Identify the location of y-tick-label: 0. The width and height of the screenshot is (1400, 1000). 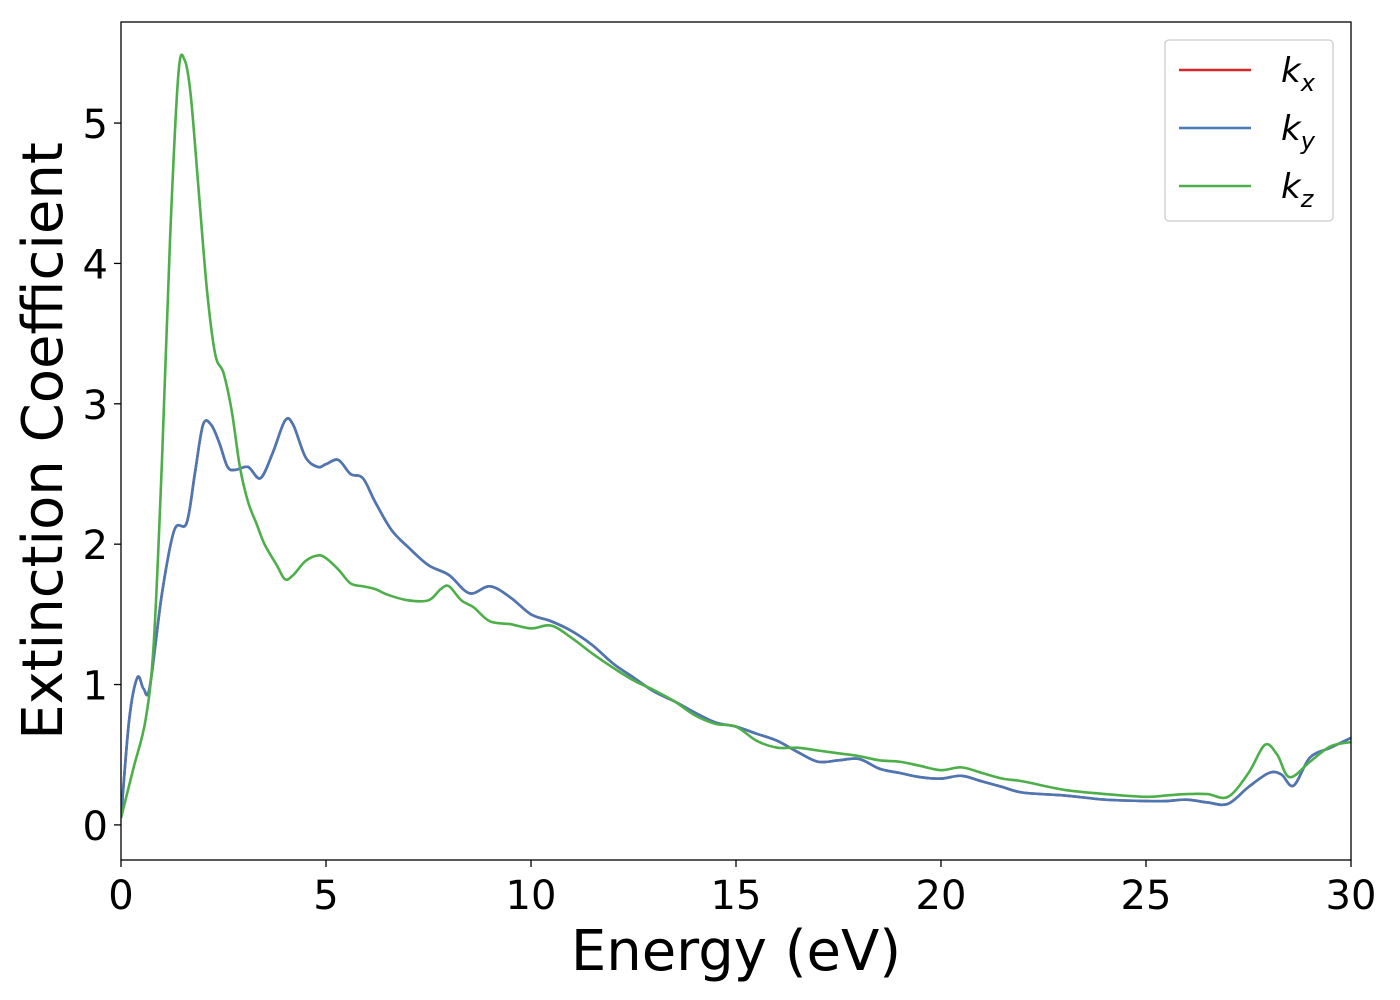
(95, 827).